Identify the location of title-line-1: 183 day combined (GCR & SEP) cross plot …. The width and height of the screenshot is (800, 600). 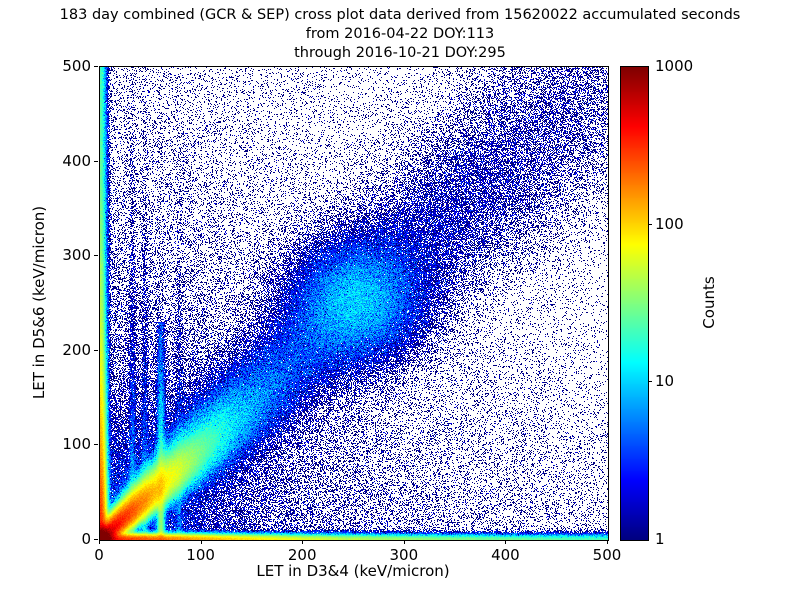
(400, 15).